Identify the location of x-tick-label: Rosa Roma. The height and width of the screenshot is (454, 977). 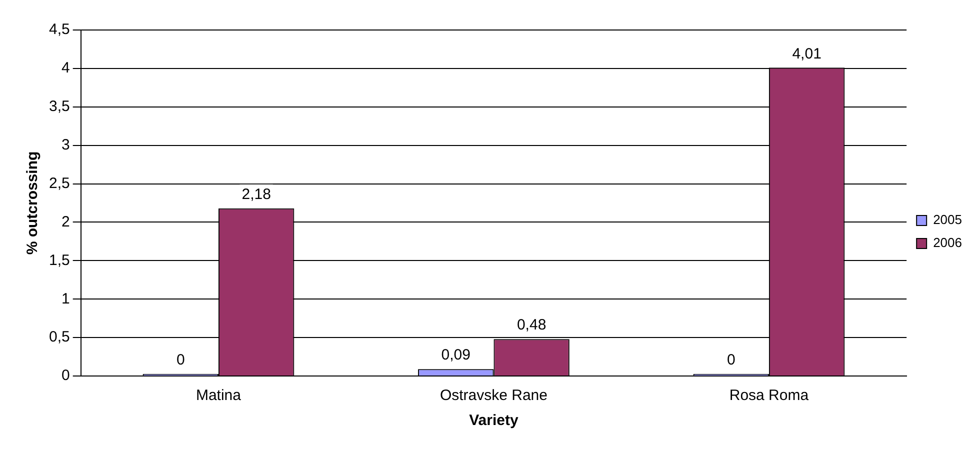
(769, 395).